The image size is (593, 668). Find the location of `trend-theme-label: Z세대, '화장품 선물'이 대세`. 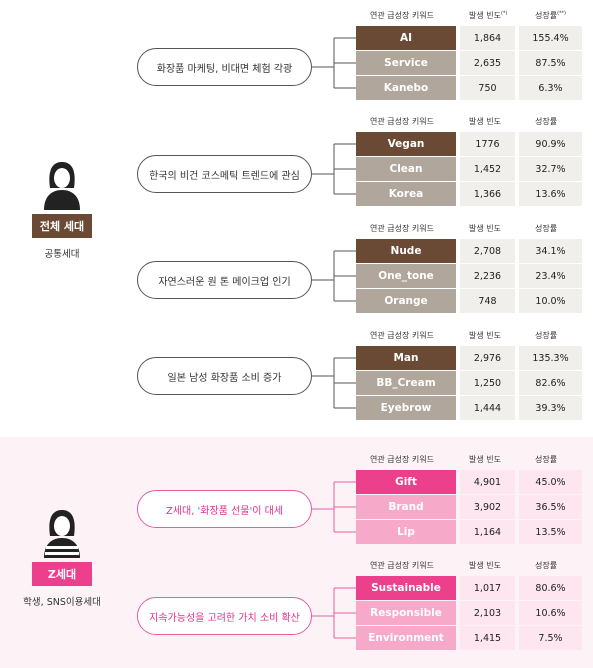

trend-theme-label: Z세대, '화장품 선물'이 대세 is located at coordinates (224, 509).